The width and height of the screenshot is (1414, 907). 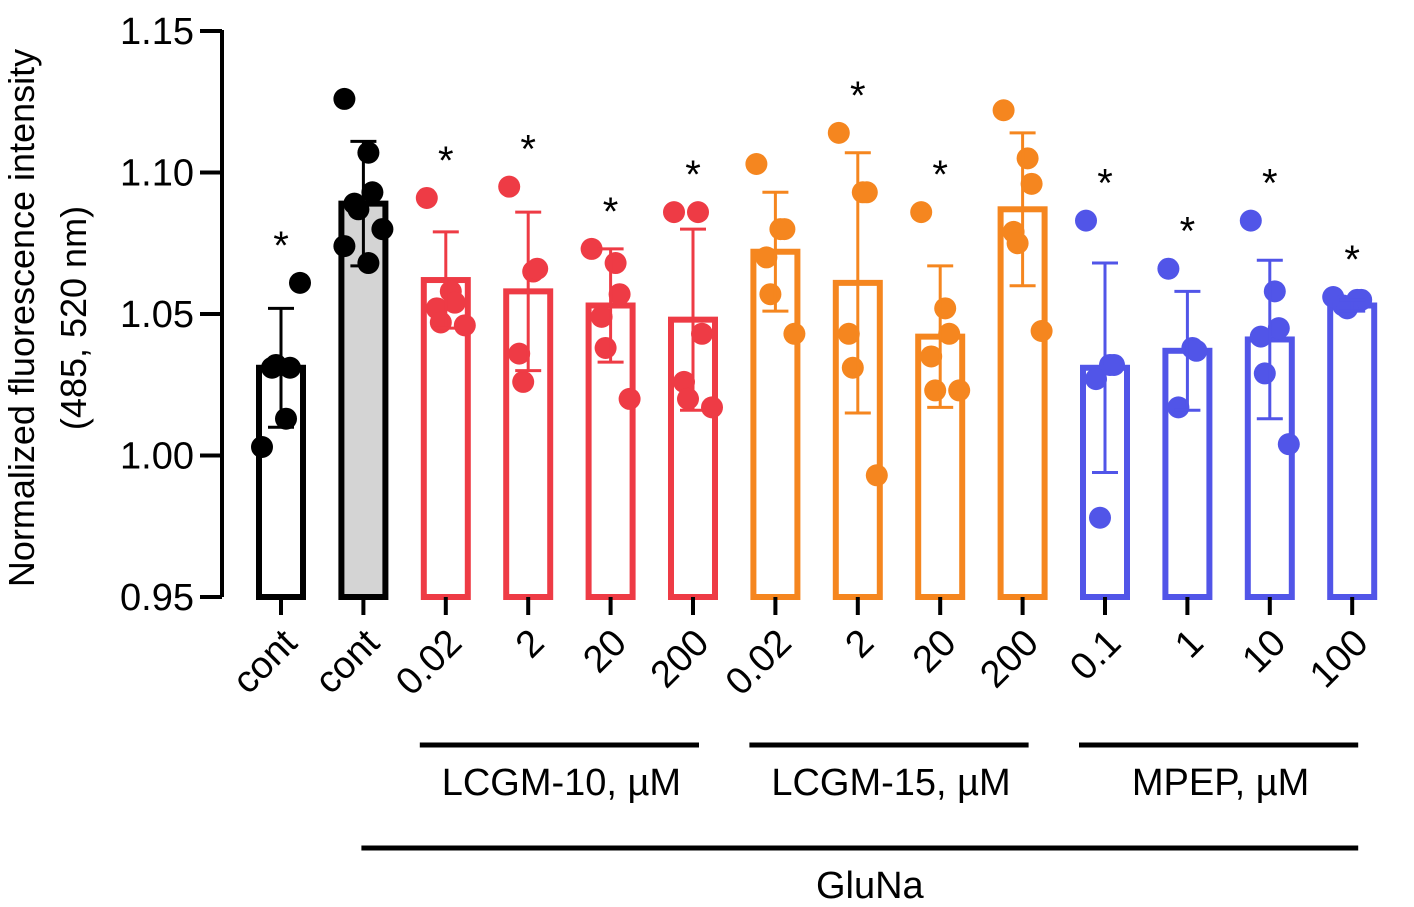 I want to click on x-category-label: 100, so click(x=1339, y=659).